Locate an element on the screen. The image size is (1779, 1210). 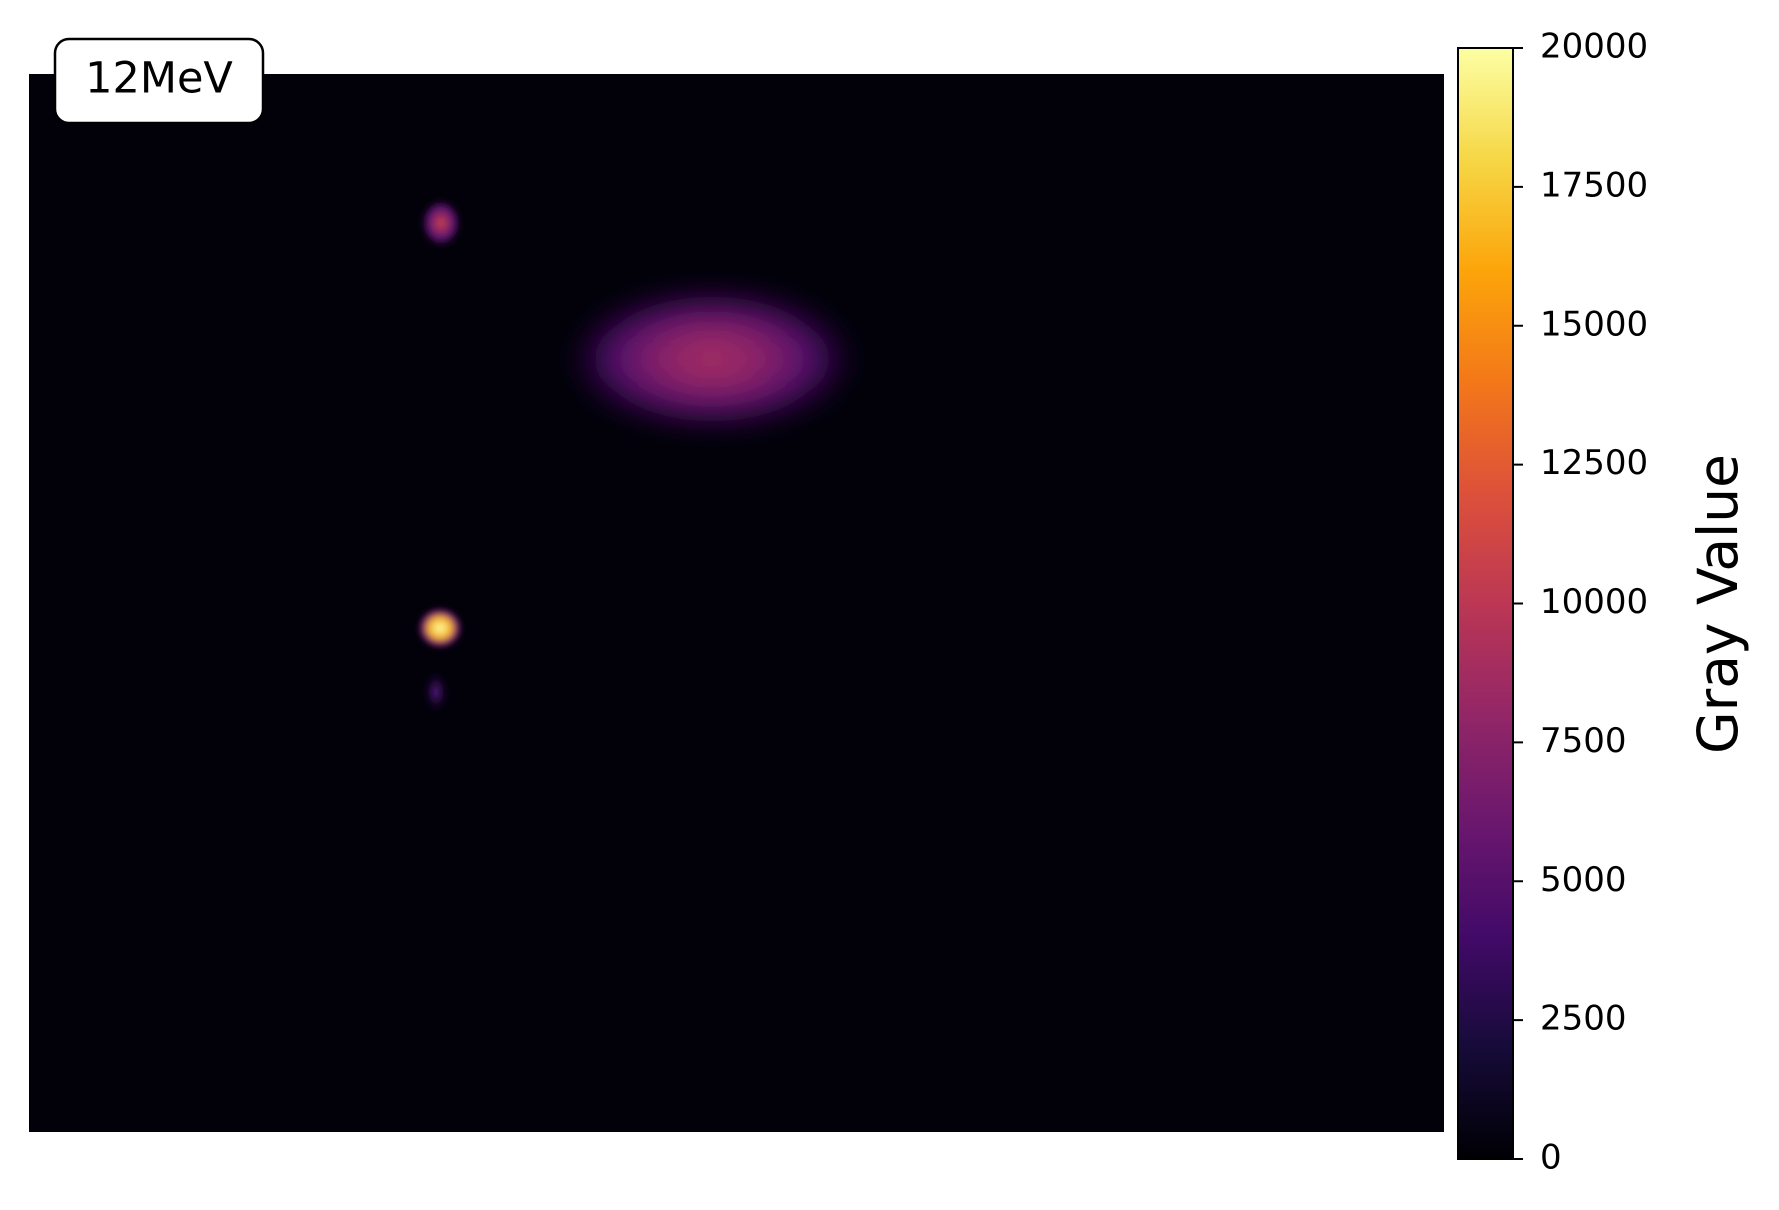
colorbar-tick-label: 7500 is located at coordinates (1583, 741).